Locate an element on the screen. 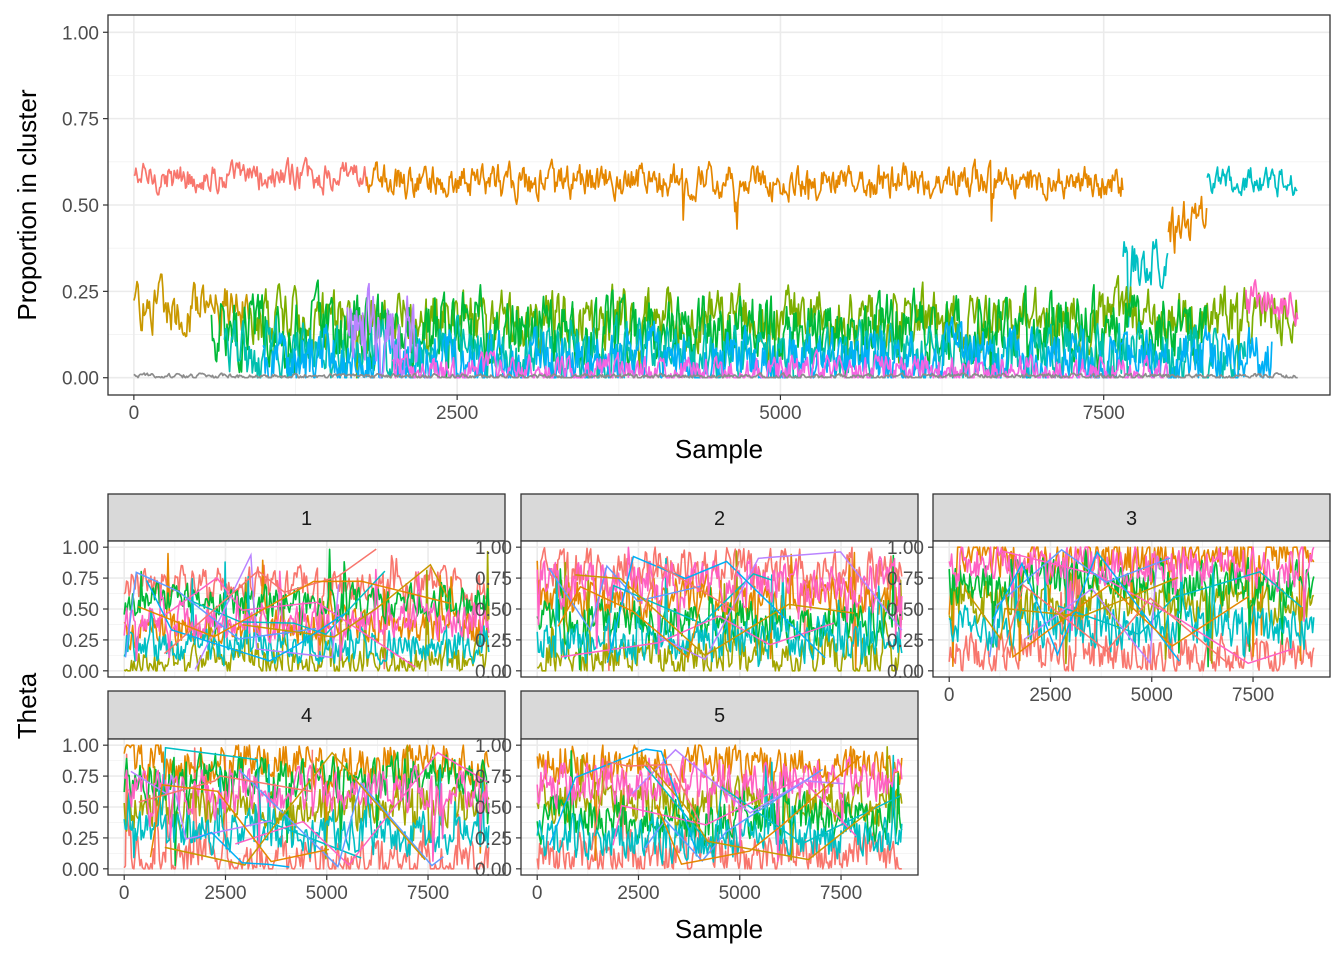 The width and height of the screenshot is (1344, 960). top-y-tick-label: 0.50 is located at coordinates (80, 206).